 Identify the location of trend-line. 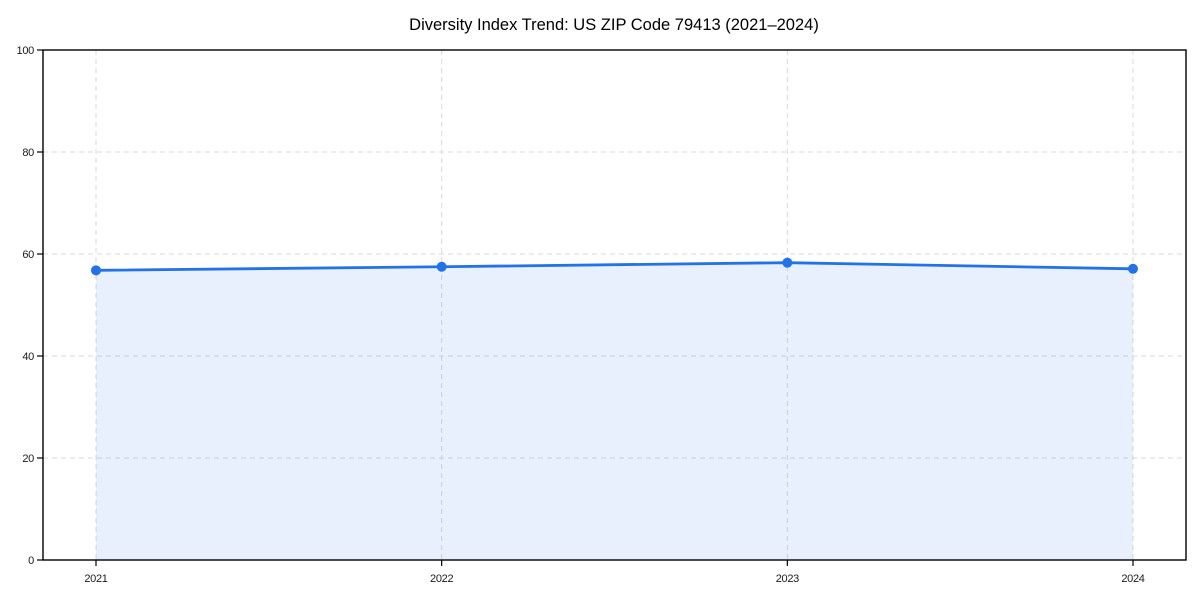
(614, 266).